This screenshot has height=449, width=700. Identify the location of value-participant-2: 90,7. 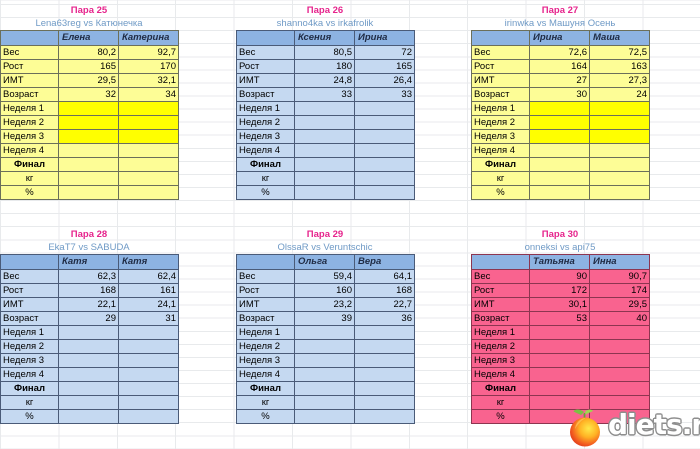
(619, 276).